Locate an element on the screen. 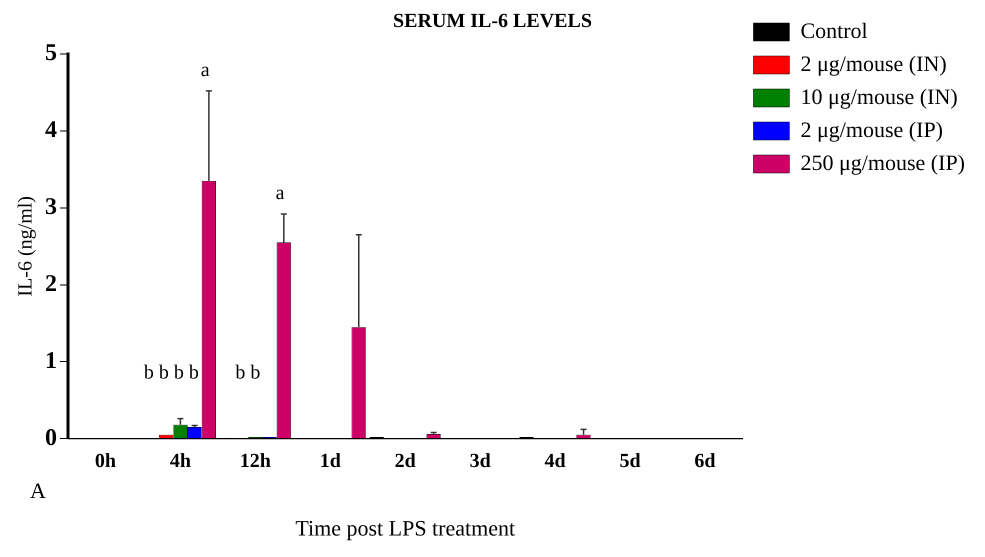 The height and width of the screenshot is (557, 985). legend-label: 10 μg/mouse (IN) is located at coordinates (879, 96).